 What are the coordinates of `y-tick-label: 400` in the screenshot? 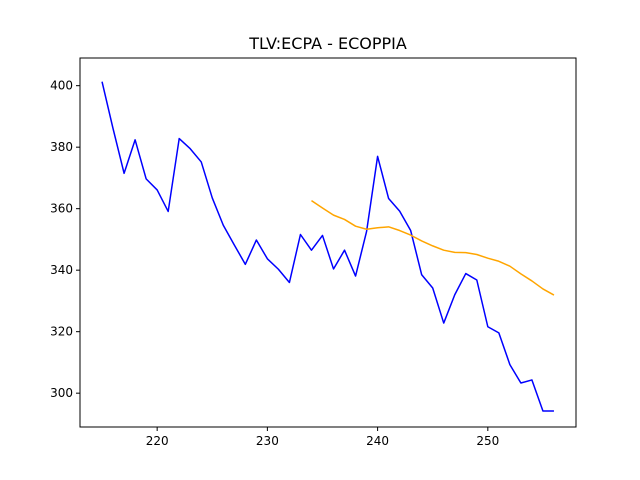 It's located at (61, 86).